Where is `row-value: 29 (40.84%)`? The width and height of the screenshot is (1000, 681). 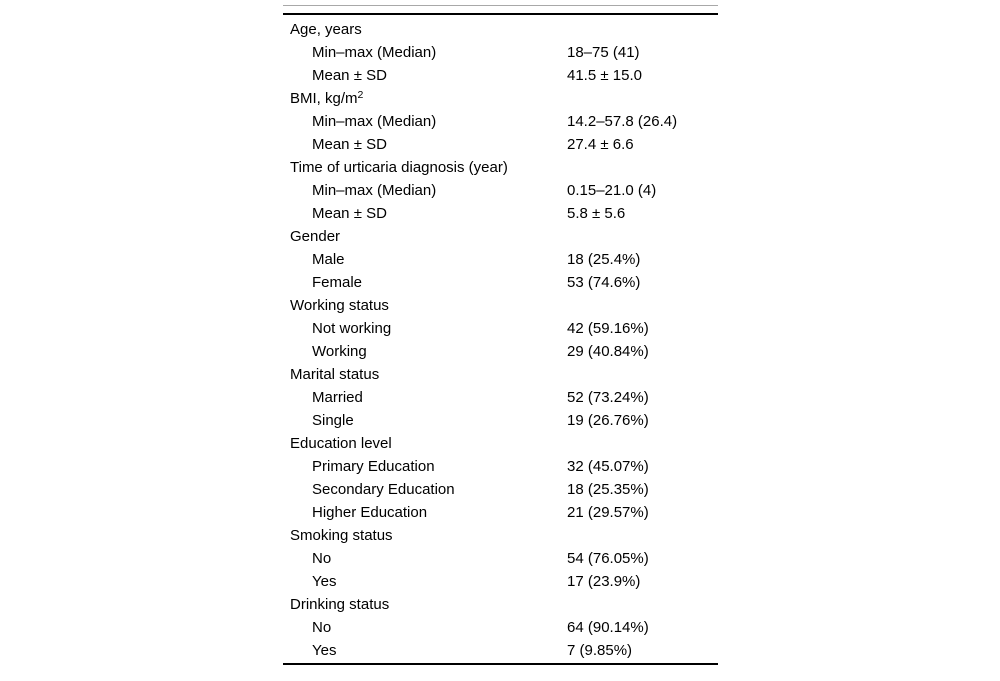
row-value: 29 (40.84%) is located at coordinates (608, 351).